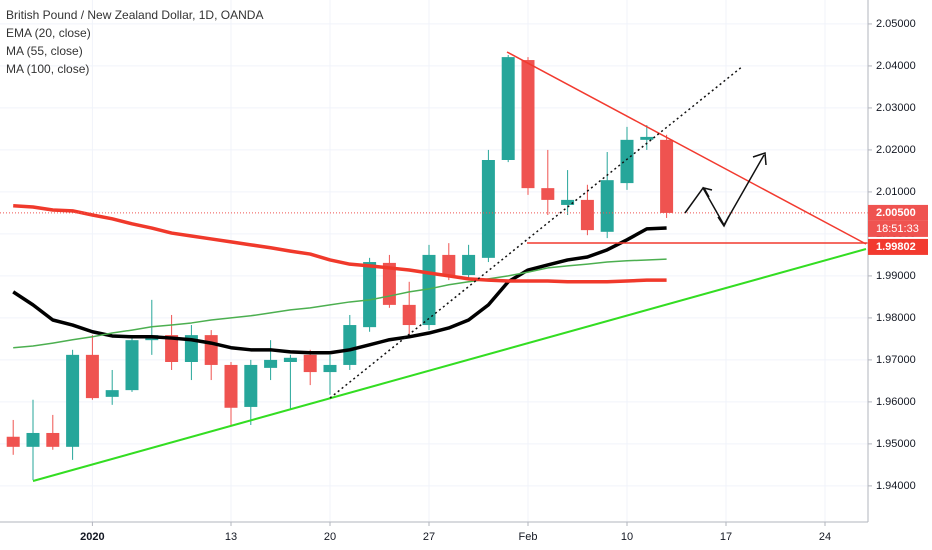 Image resolution: width=932 pixels, height=550 pixels. Describe the element at coordinates (896, 24) in the screenshot. I see `y-tick-label: 2.05000` at that location.